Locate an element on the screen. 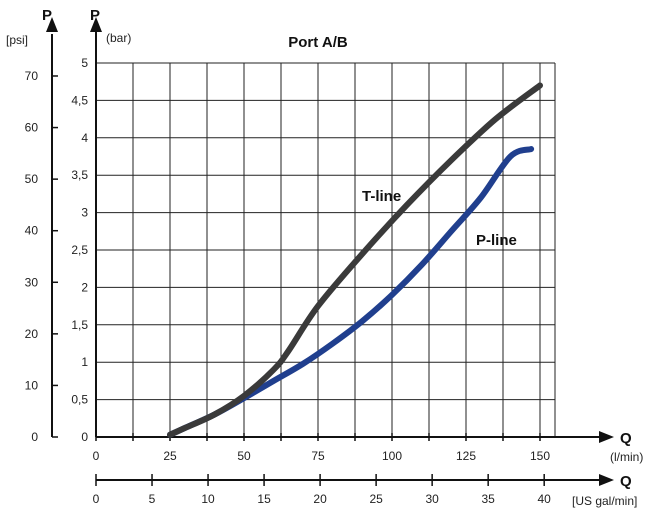 The height and width of the screenshot is (517, 668). y-tick-bar-label: 3,5 is located at coordinates (79, 175).